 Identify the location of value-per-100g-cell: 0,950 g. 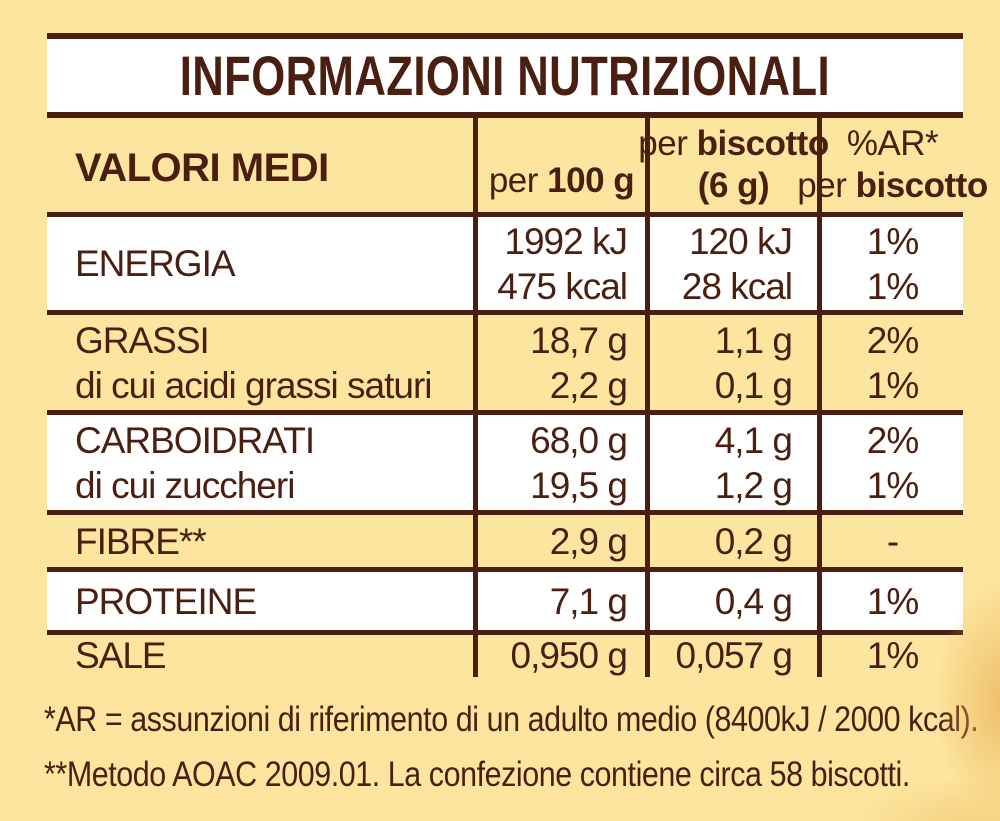
(559, 656).